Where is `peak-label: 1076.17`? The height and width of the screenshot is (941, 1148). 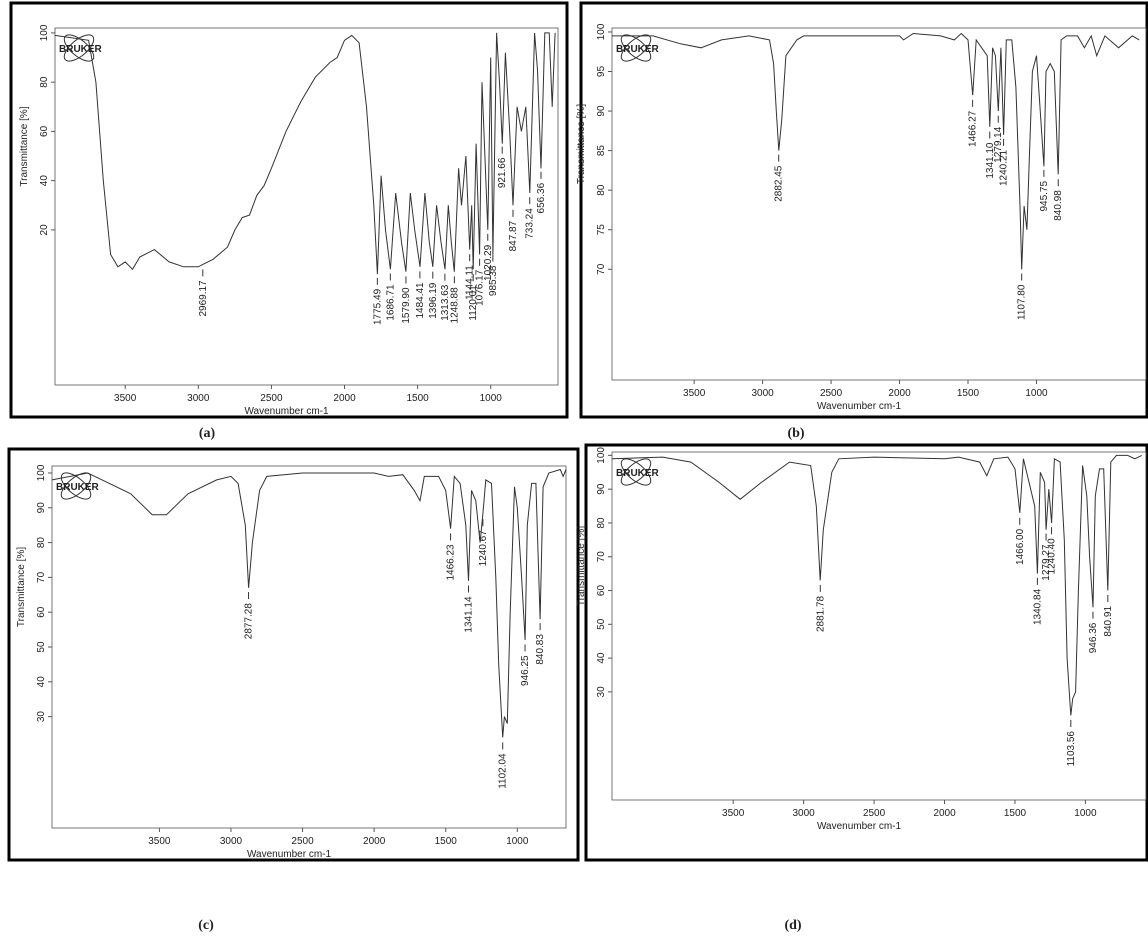
peak-label: 1076.17 is located at coordinates (480, 287).